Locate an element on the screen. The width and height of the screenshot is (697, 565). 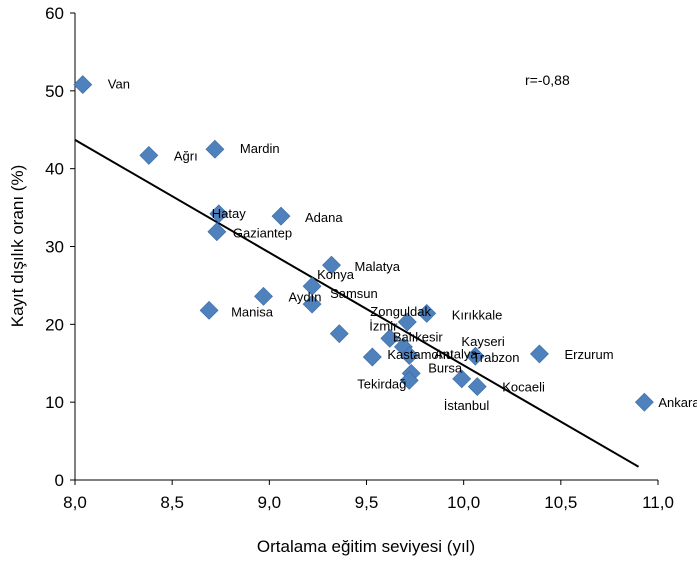
data-point-label: Malatya is located at coordinates (378, 266).